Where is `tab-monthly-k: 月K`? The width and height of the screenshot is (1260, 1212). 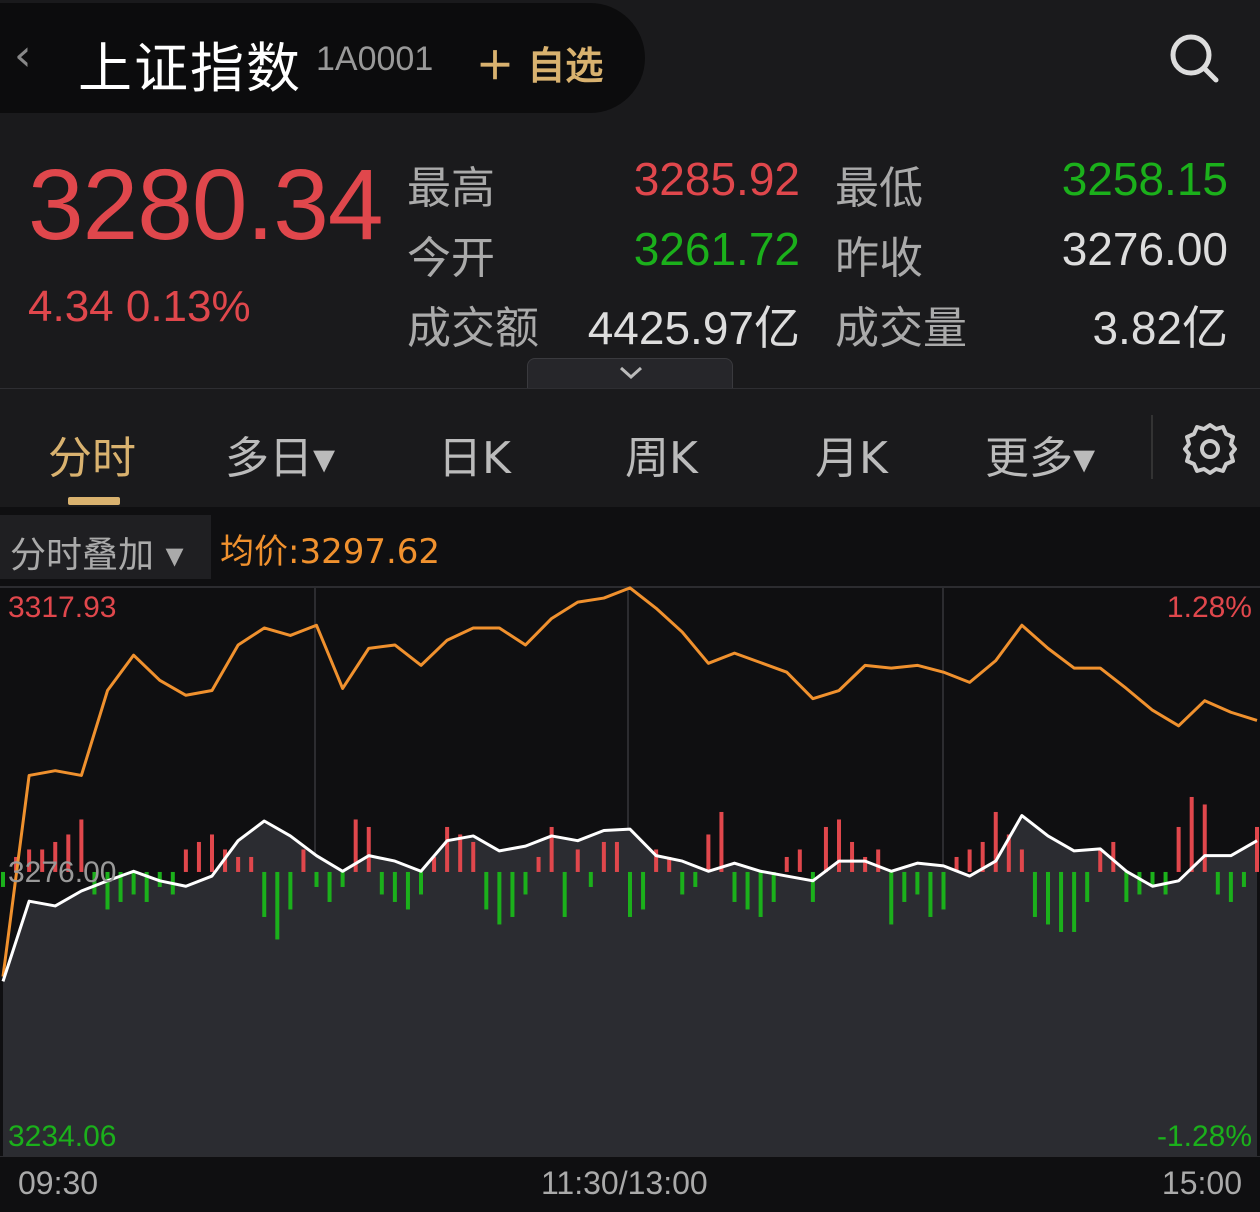
tab-monthly-k: 月K is located at coordinates (851, 458).